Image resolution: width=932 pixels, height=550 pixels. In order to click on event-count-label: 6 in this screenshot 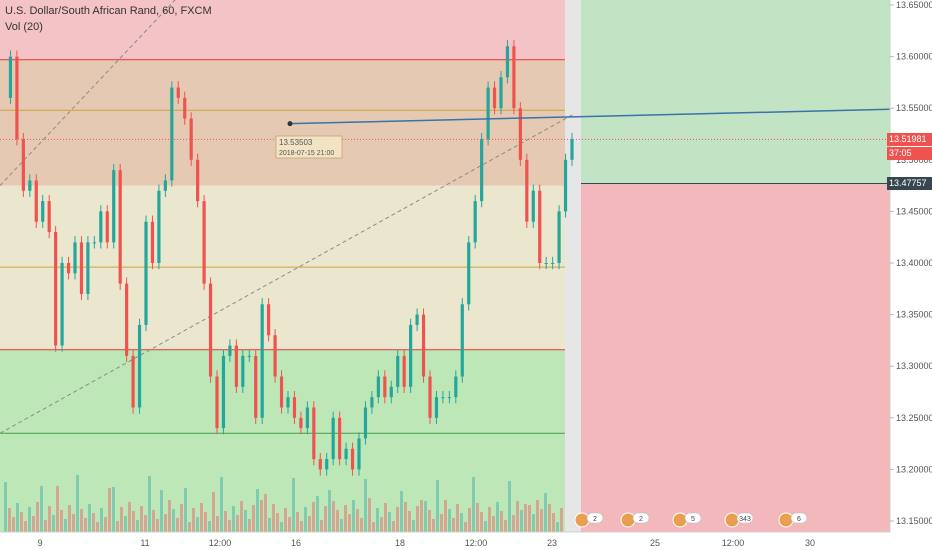, I will do `click(799, 519)`.